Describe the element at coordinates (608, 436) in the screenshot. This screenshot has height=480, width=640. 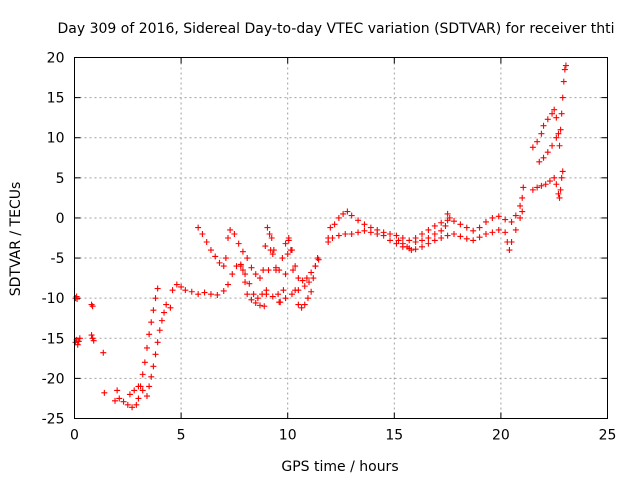
I see `x-tick-label: 25` at that location.